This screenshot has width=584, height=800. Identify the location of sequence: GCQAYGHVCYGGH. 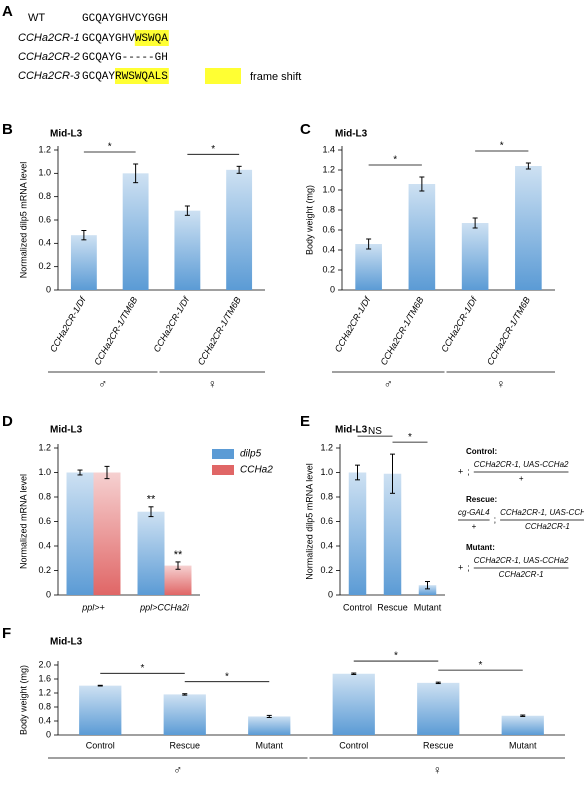
(125, 19).